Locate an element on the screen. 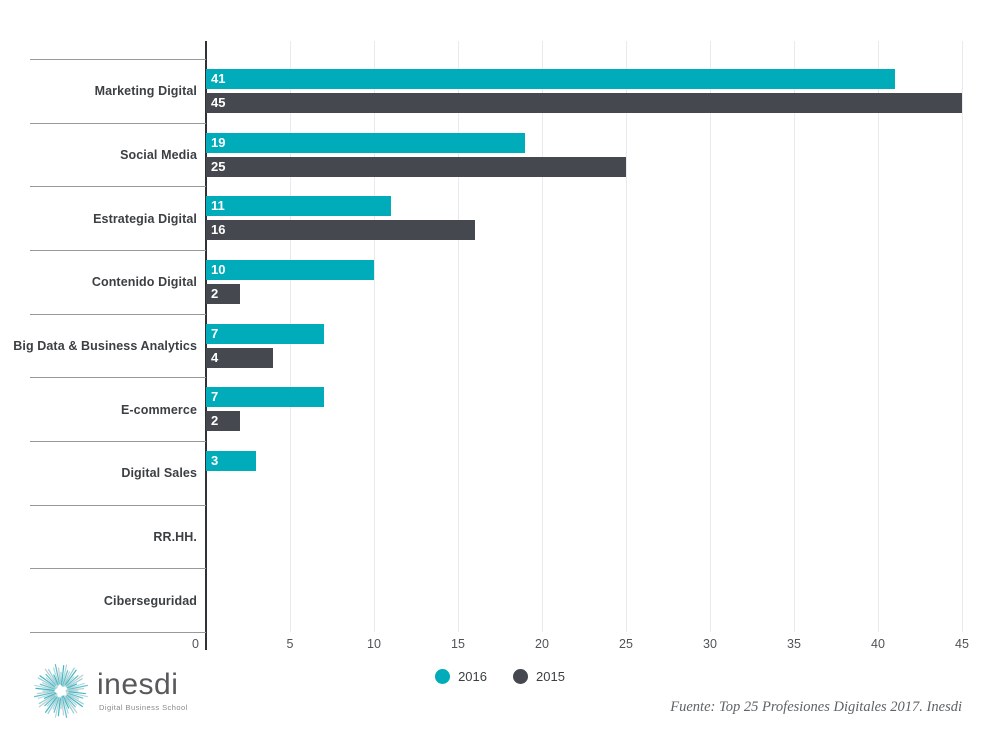 This screenshot has width=1000, height=735. bar-2016: 3 is located at coordinates (231, 460).